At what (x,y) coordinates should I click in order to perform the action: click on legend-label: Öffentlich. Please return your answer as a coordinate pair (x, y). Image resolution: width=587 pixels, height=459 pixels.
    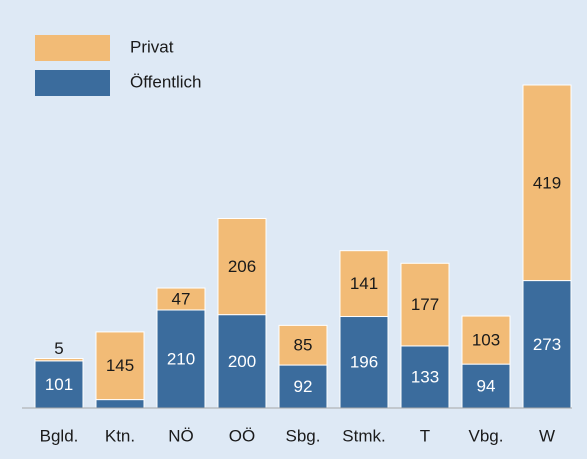
    Looking at the image, I should click on (166, 81).